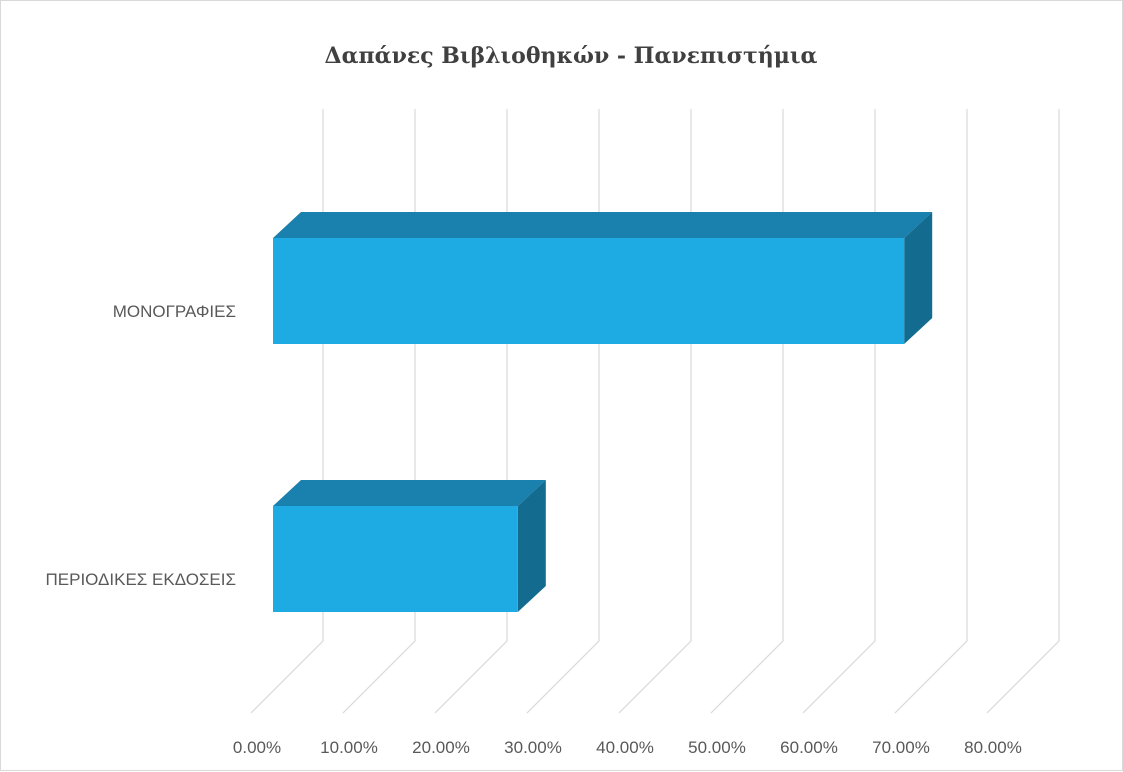  Describe the element at coordinates (809, 747) in the screenshot. I see `x-tick-label: 60.00%` at that location.